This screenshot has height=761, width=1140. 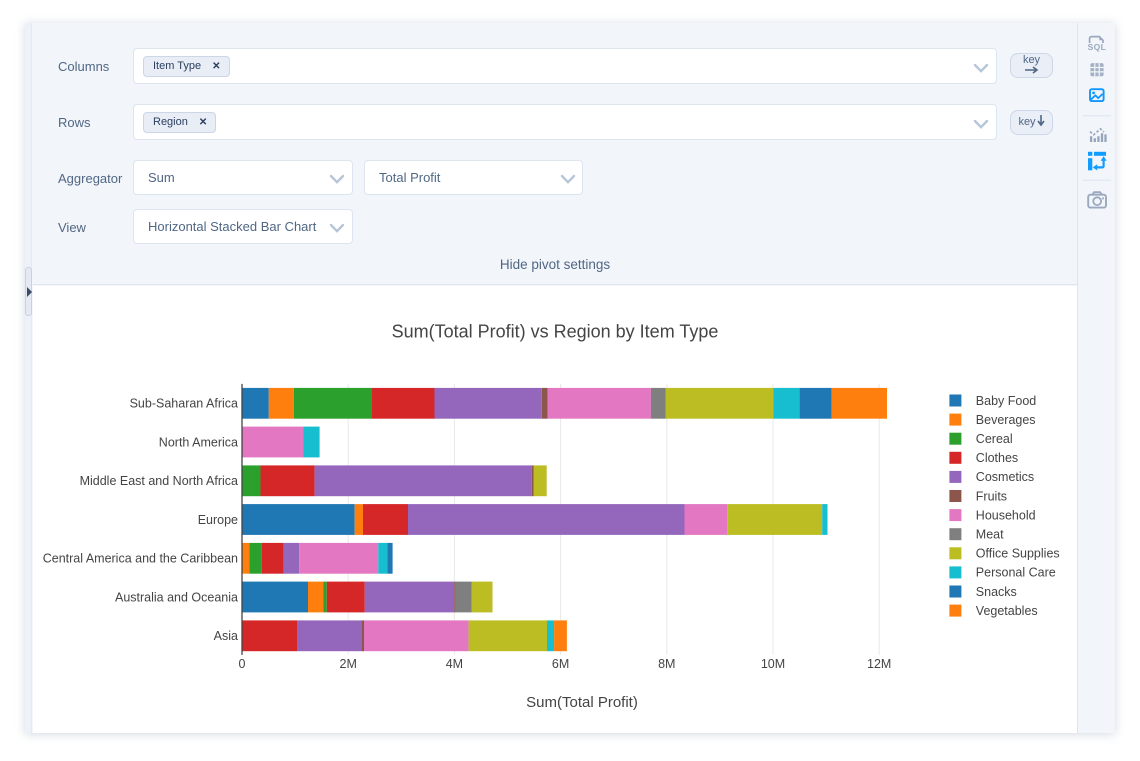 I want to click on svg-text: Australia and Oceania, so click(x=176, y=597).